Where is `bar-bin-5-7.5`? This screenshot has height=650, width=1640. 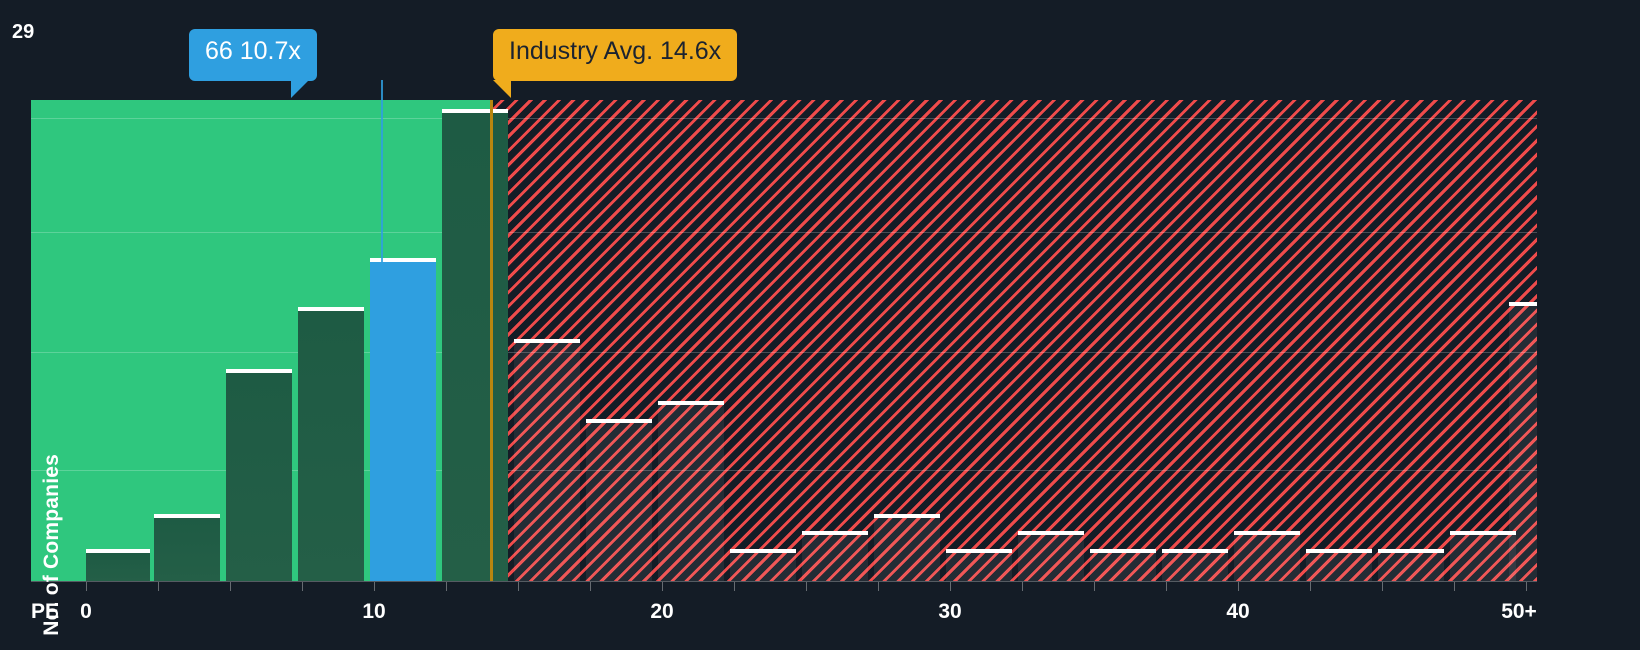 bar-bin-5-7.5 is located at coordinates (259, 475).